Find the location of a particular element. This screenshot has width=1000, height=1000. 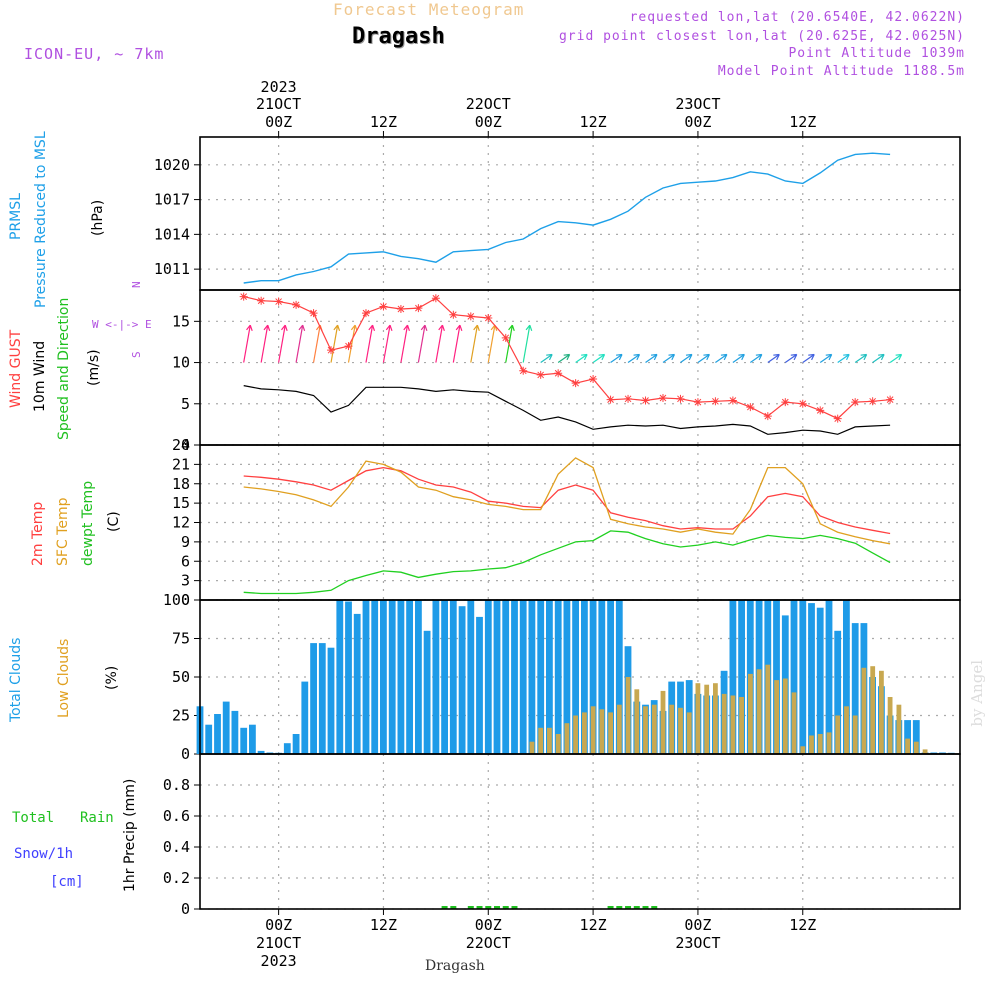

compass-we: W <-|-> E is located at coordinates (122, 324).